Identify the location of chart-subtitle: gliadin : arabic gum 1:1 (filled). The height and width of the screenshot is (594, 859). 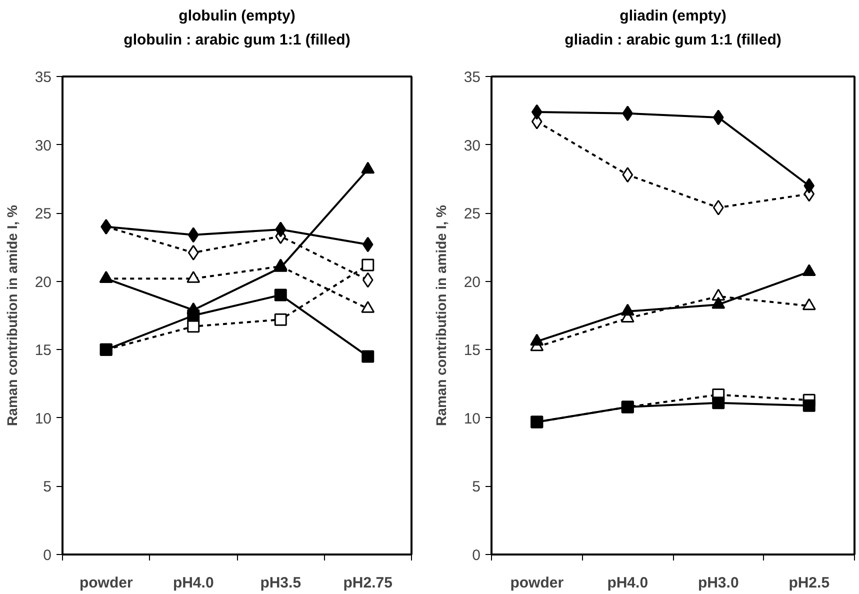
(673, 40).